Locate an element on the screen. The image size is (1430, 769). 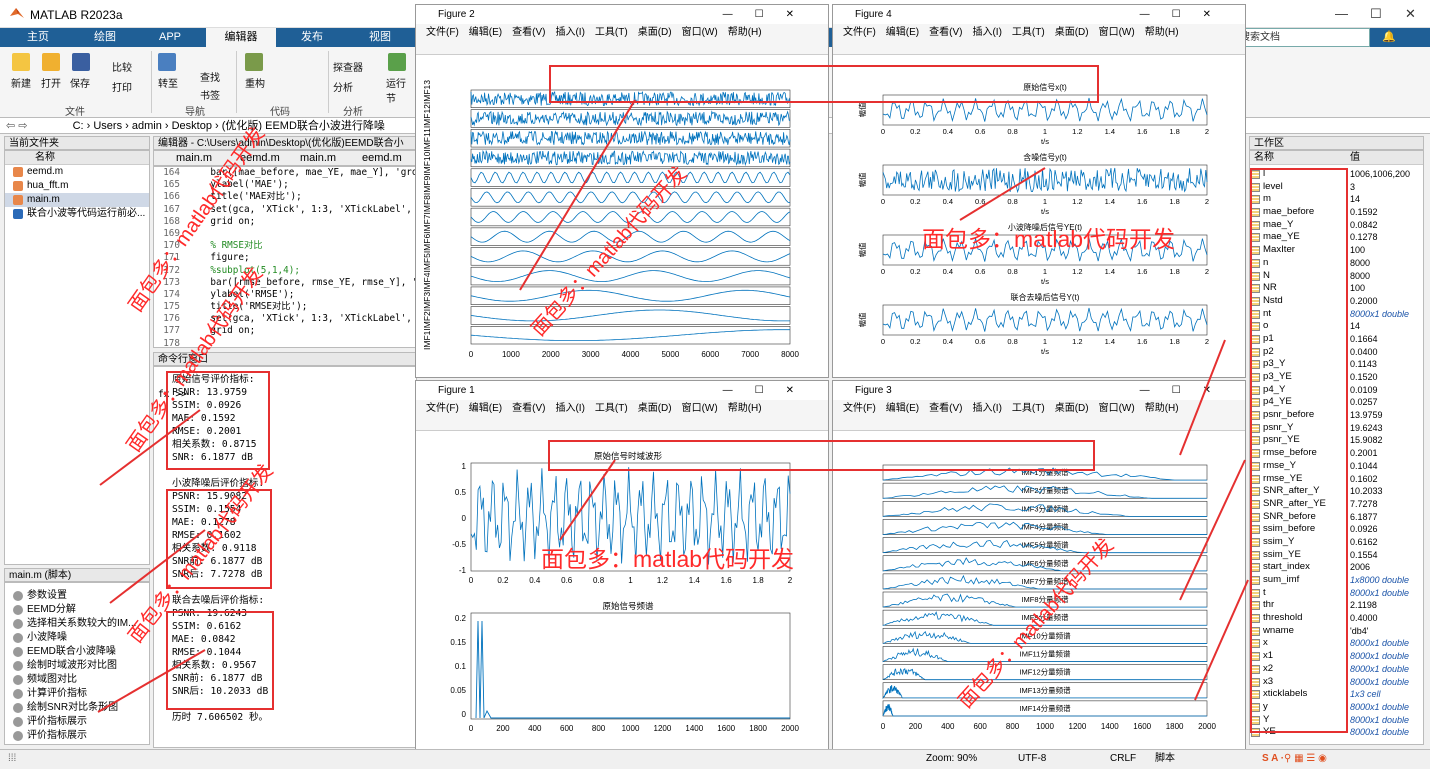
figure-menu-item: 工具(T) is located at coordinates (1028, 32).